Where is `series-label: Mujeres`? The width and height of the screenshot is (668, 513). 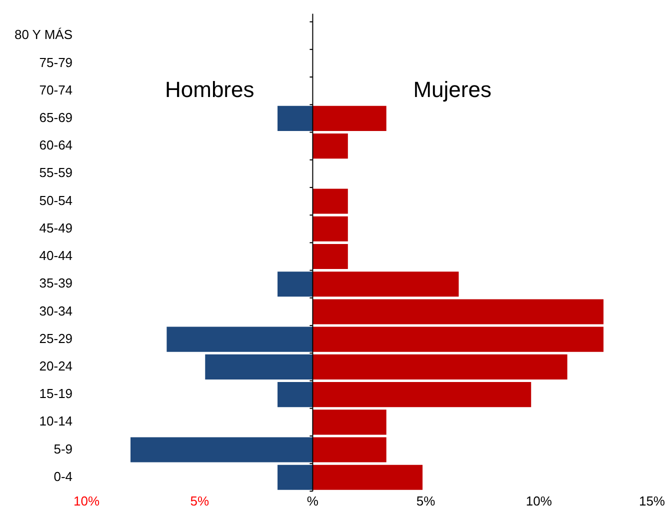 series-label: Mujeres is located at coordinates (452, 89).